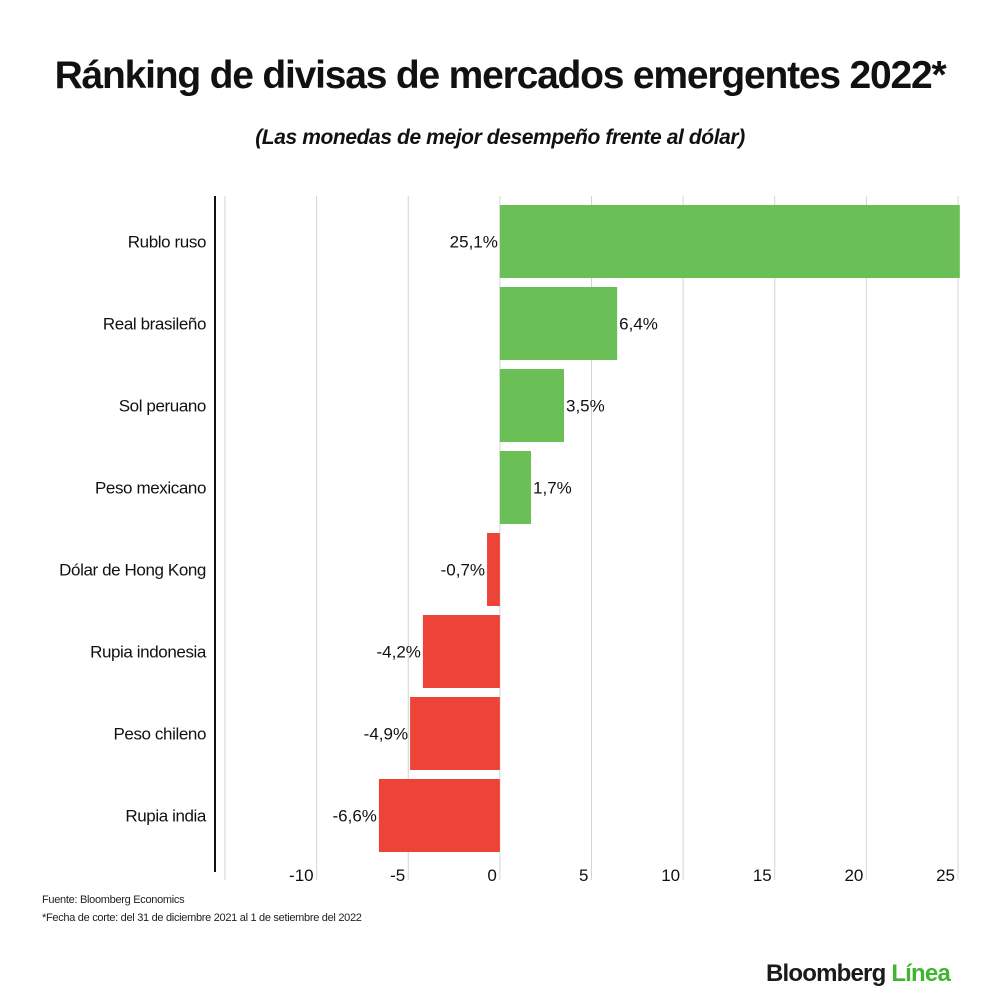 Image resolution: width=1000 pixels, height=1006 pixels. Describe the element at coordinates (159, 734) in the screenshot. I see `category-label: Peso chileno` at that location.